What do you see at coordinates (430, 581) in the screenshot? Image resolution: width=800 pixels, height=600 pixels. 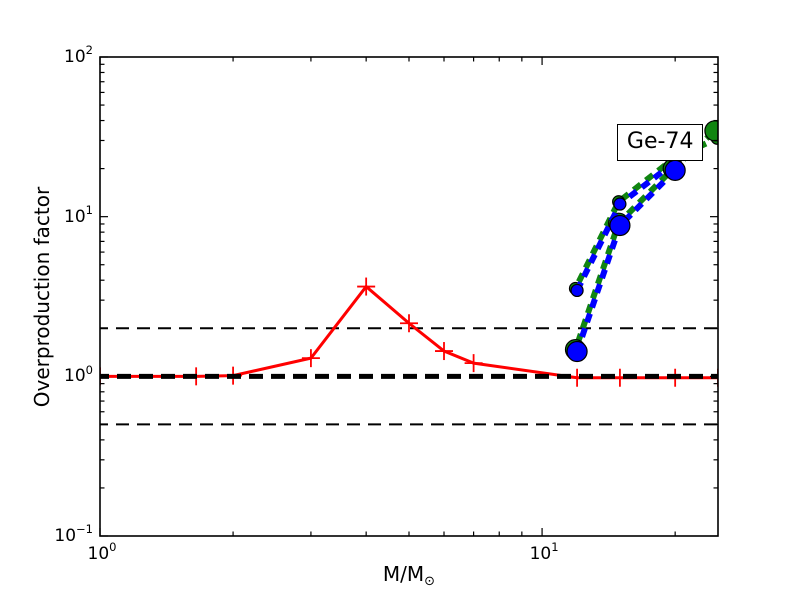 I see `sun-symbol: ⊙` at bounding box center [430, 581].